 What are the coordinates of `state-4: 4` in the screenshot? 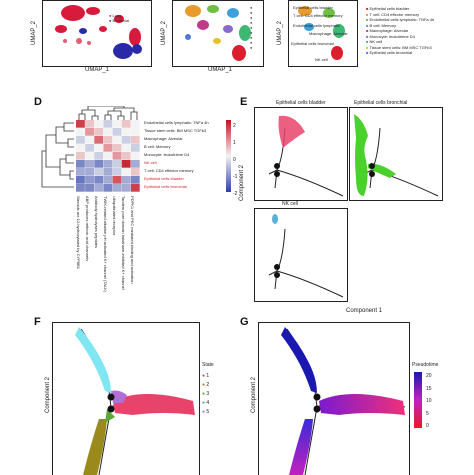 It's located at (208, 403).